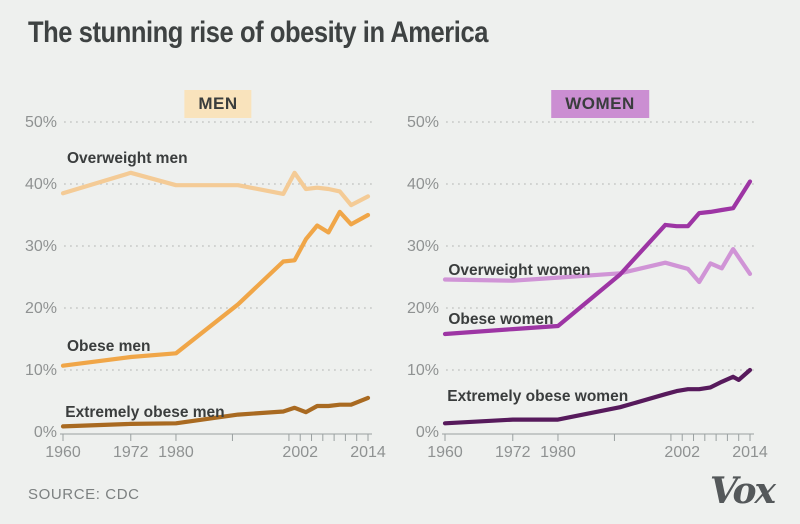 The width and height of the screenshot is (800, 524). I want to click on page-title: The stunning rise of obesity in America, so click(258, 32).